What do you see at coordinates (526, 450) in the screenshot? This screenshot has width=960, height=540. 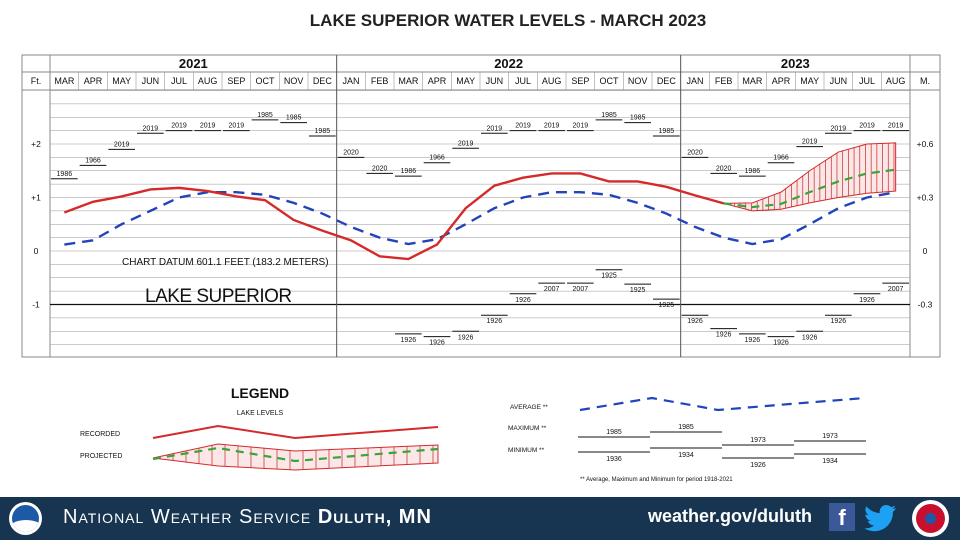 I see `legend-minimum-label: MINIMUM **` at bounding box center [526, 450].